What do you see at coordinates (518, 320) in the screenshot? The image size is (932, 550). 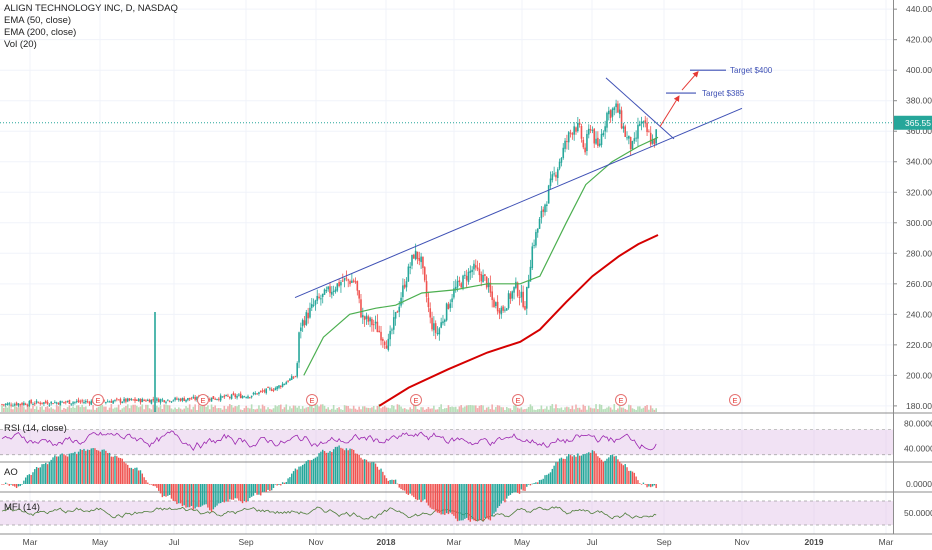 I see `ema200-line` at bounding box center [518, 320].